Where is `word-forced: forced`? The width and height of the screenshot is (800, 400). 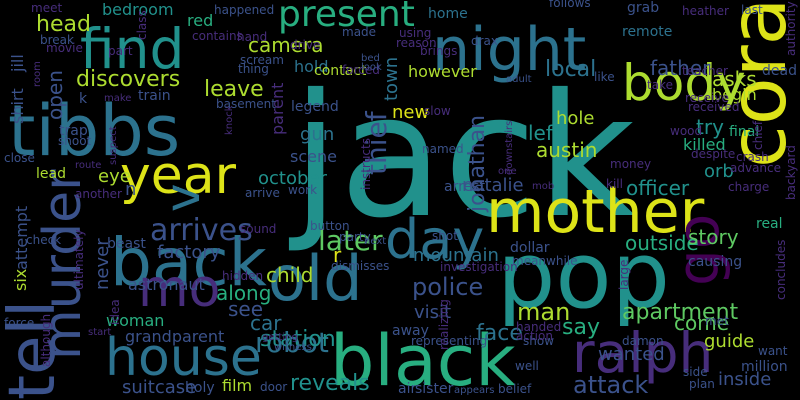
word-forced: forced is located at coordinates (361, 70).